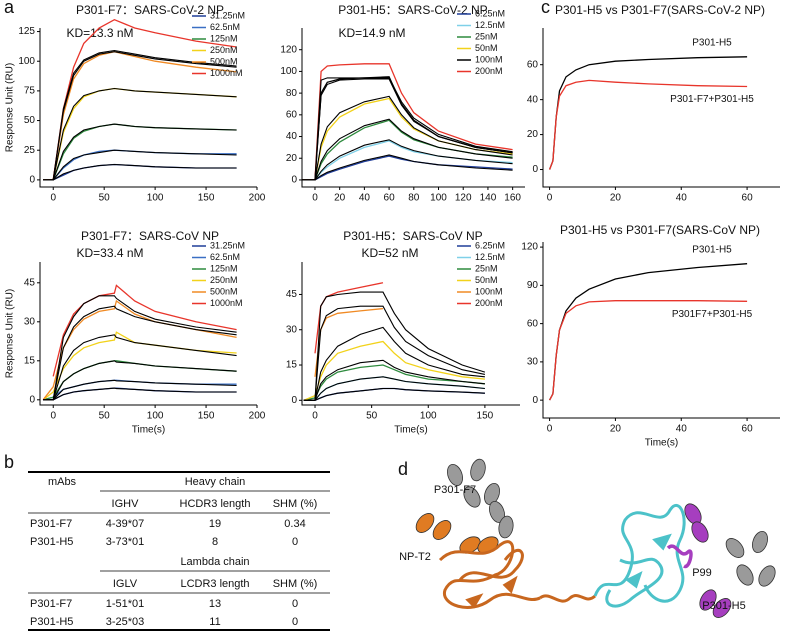 The height and width of the screenshot is (631, 786). Describe the element at coordinates (533, 134) in the screenshot. I see `y-tick-label: 20` at that location.